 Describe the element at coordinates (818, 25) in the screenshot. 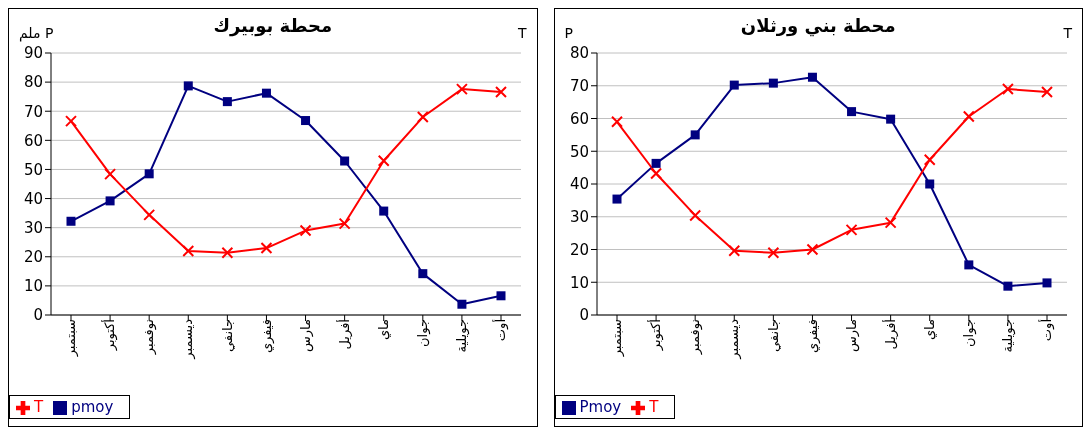

I see `chart-title: محطة بني ورثلان` at that location.